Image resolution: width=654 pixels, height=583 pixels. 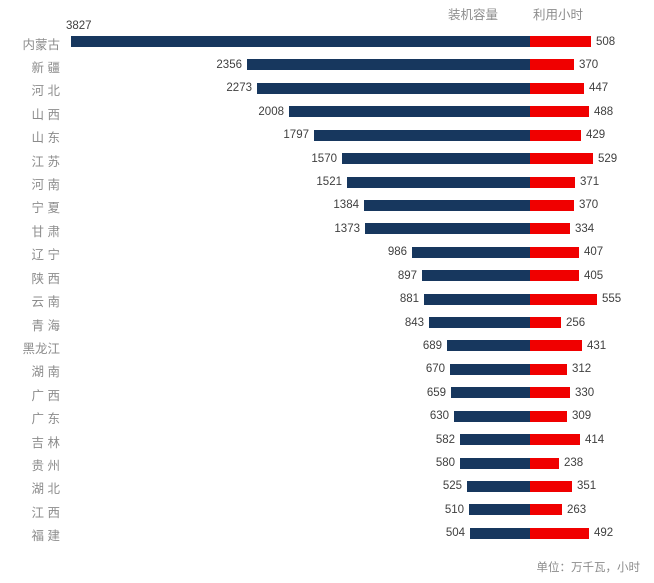 What do you see at coordinates (582, 369) in the screenshot?
I see `hours-value: 312` at bounding box center [582, 369].